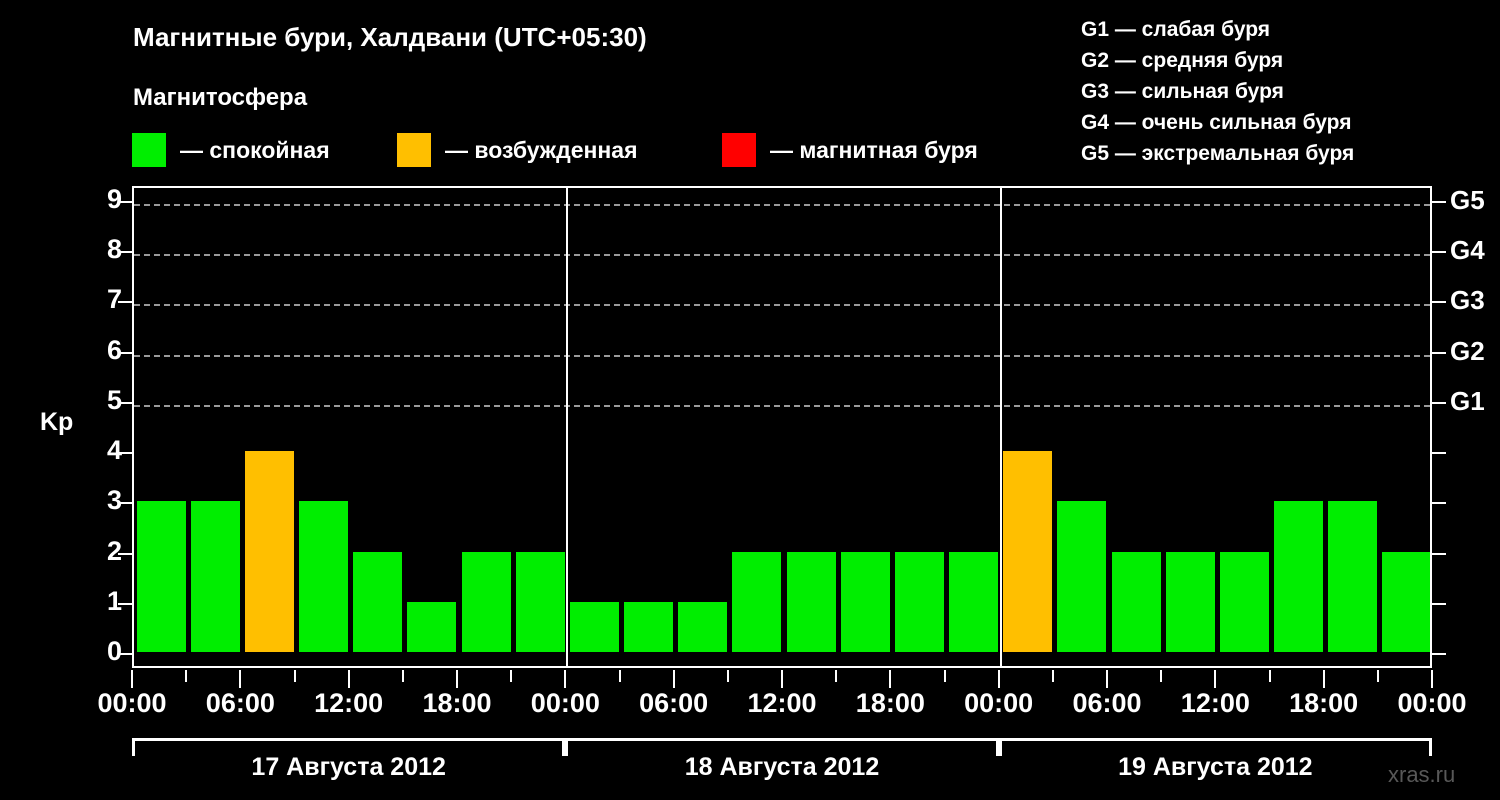 The width and height of the screenshot is (1500, 800). Describe the element at coordinates (457, 703) in the screenshot. I see `x-tick-label-3: 18:00` at that location.